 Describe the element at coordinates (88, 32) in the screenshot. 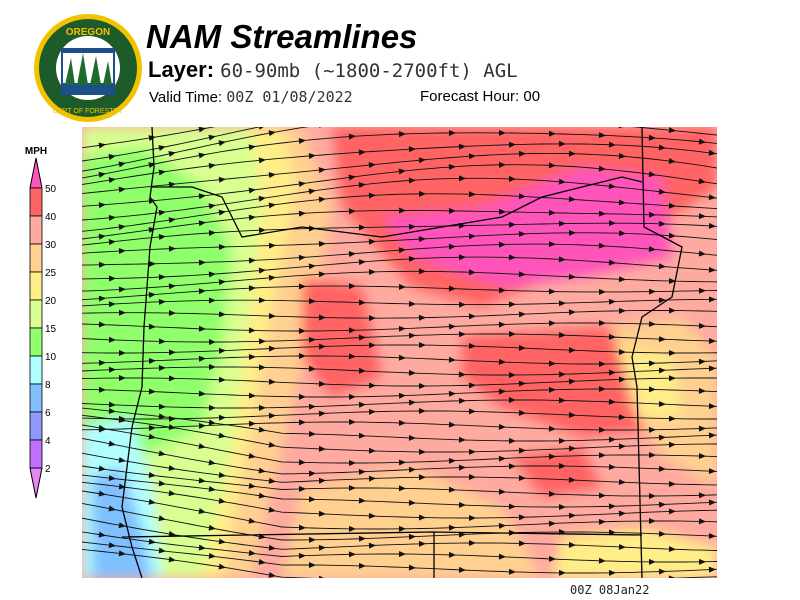

I see `svg-text: OREGON` at that location.